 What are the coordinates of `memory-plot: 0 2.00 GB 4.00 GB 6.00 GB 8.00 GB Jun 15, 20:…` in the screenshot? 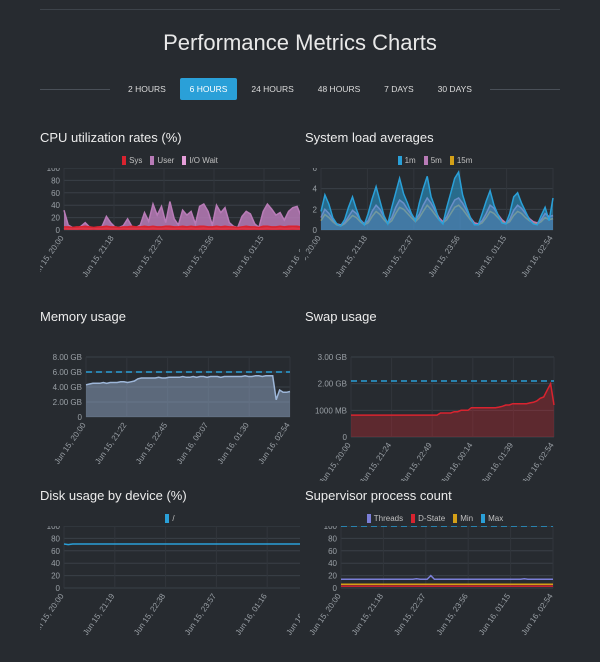 It's located at (171, 409).